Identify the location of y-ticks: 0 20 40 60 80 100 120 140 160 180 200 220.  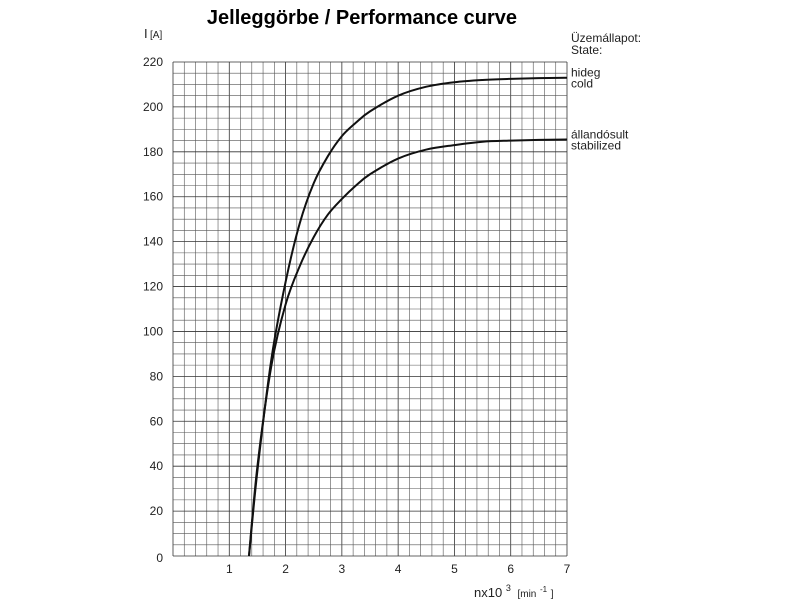
(153, 310).